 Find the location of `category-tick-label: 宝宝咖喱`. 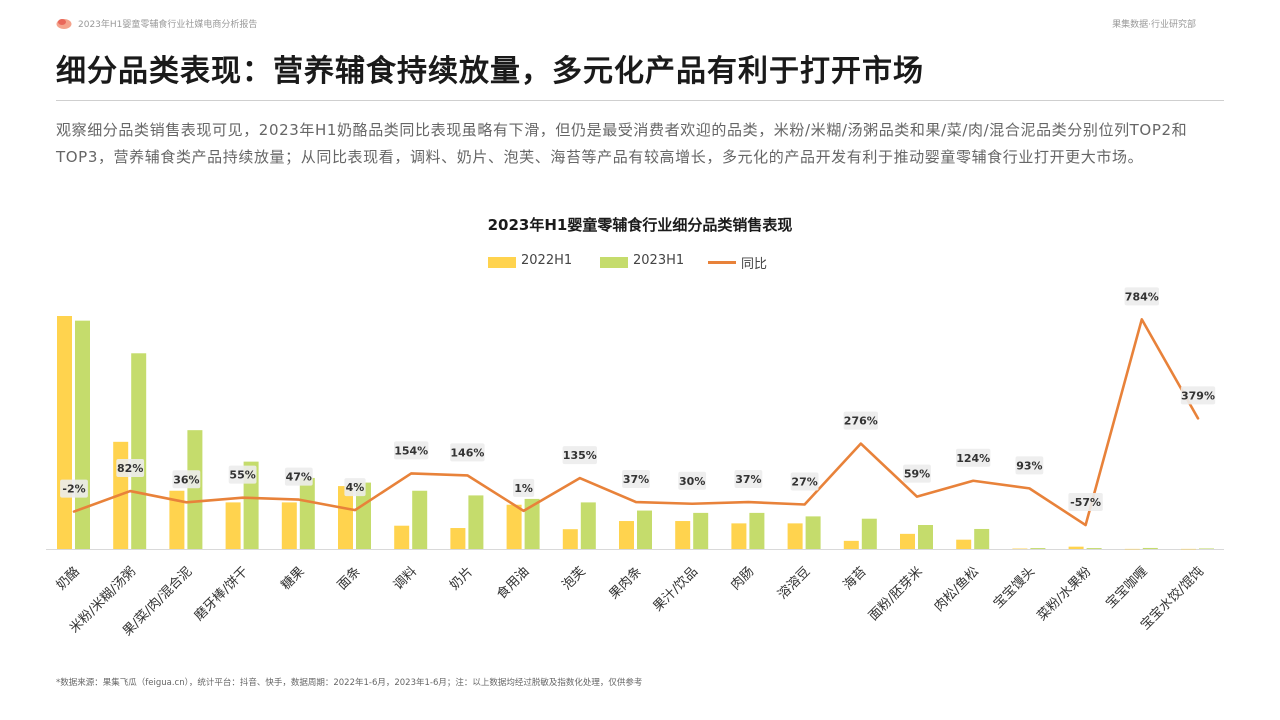

category-tick-label: 宝宝咖喱 is located at coordinates (1126, 587).